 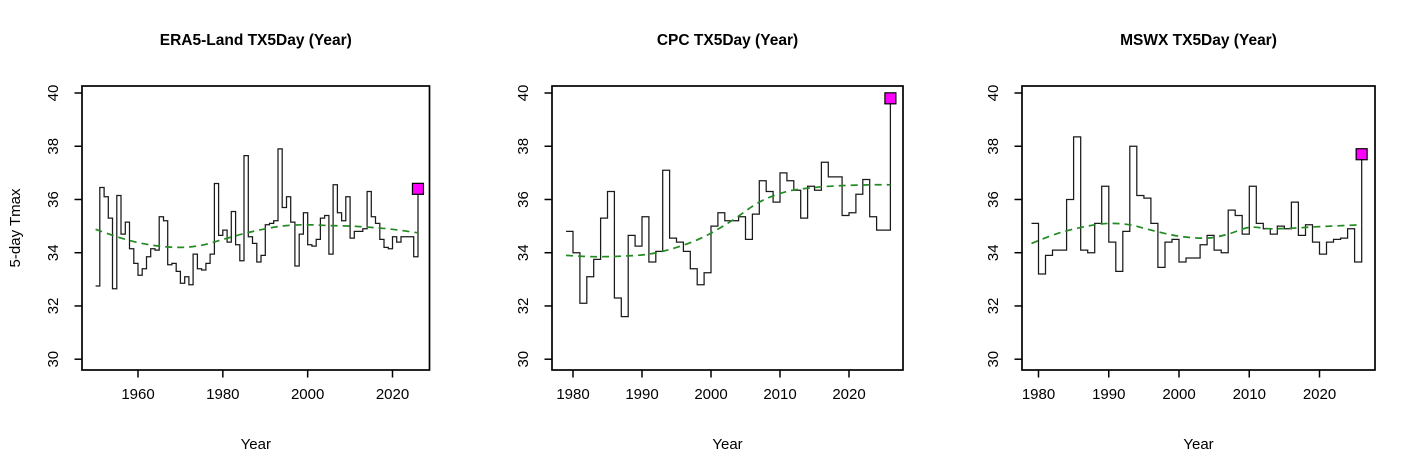 I want to click on x-axis-tick-label: 1960, so click(x=137, y=394).